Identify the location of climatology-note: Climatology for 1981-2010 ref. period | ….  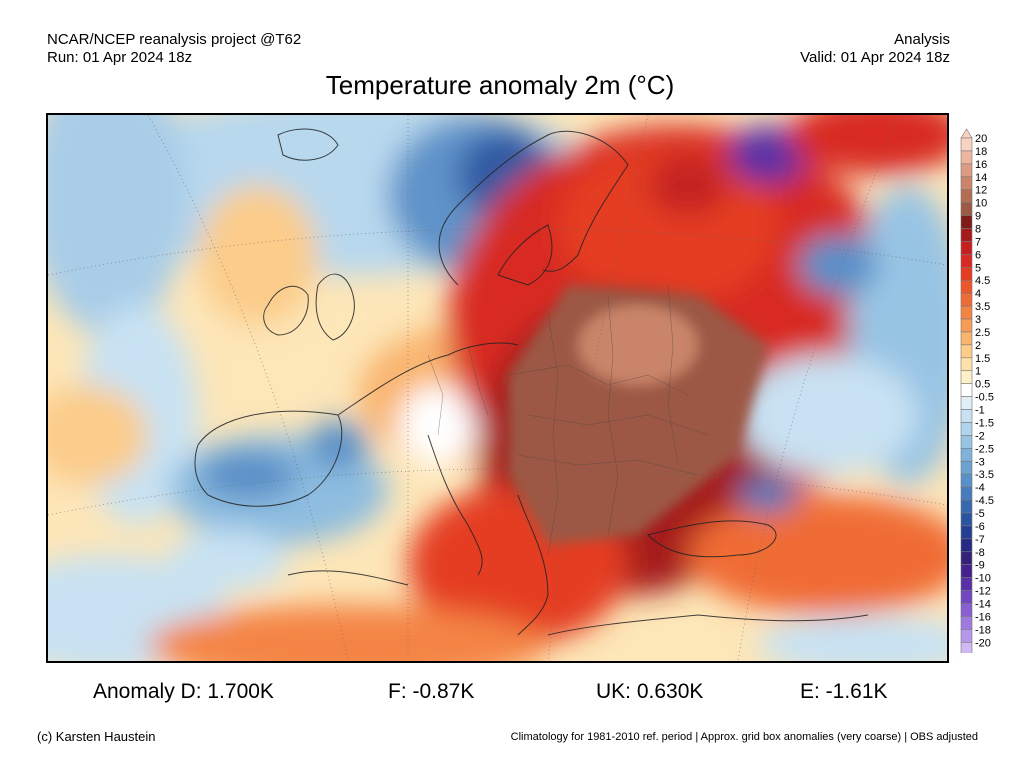
(744, 737).